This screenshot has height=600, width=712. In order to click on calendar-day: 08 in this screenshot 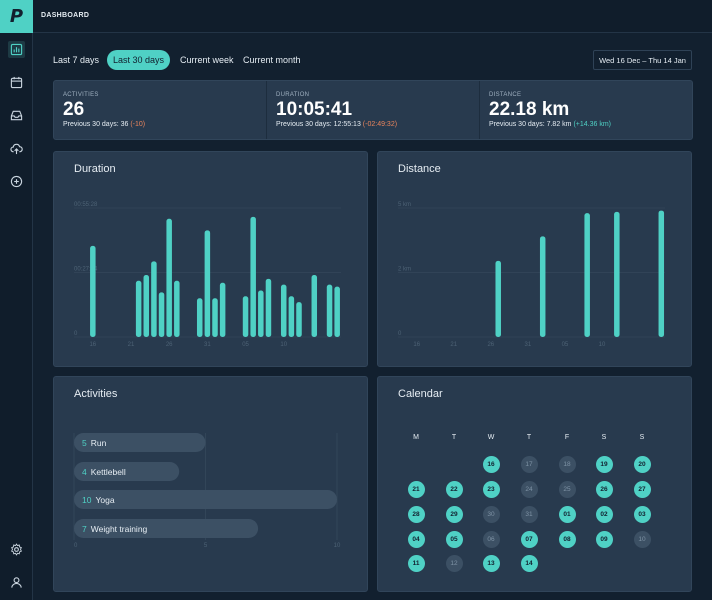, I will do `click(567, 539)`.